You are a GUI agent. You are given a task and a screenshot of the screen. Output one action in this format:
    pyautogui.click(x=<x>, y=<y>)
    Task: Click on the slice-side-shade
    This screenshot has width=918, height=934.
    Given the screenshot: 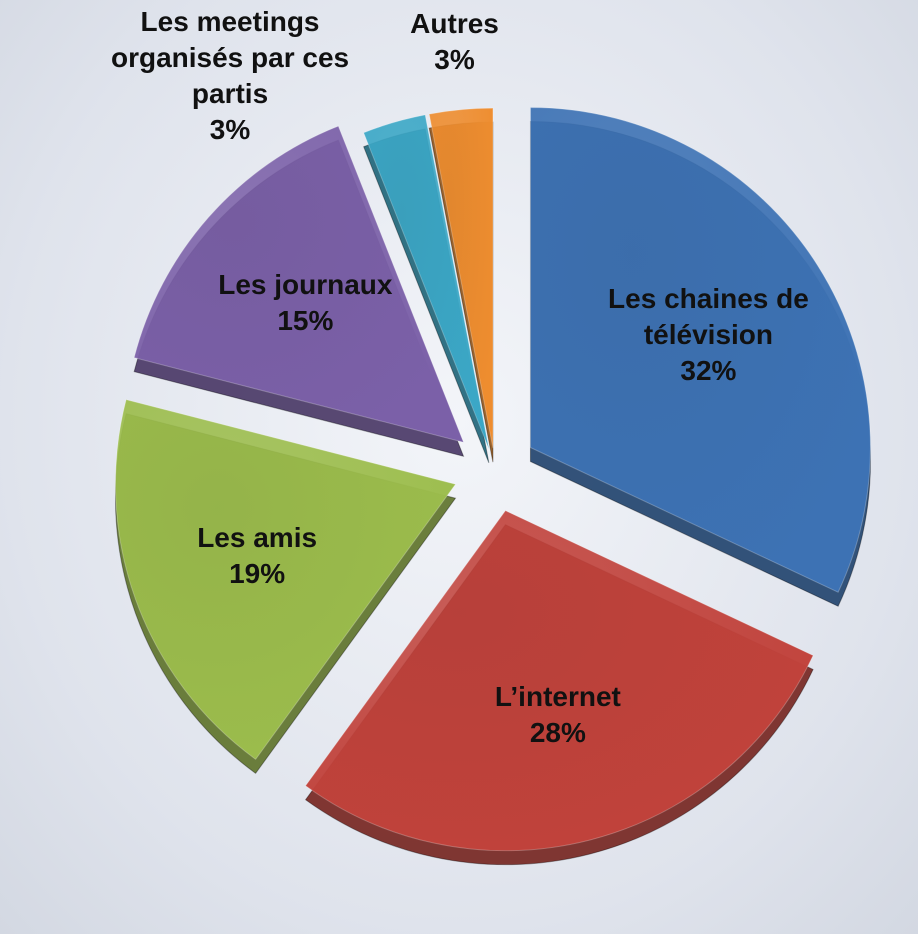 What is the action you would take?
    pyautogui.click(x=426, y=295)
    